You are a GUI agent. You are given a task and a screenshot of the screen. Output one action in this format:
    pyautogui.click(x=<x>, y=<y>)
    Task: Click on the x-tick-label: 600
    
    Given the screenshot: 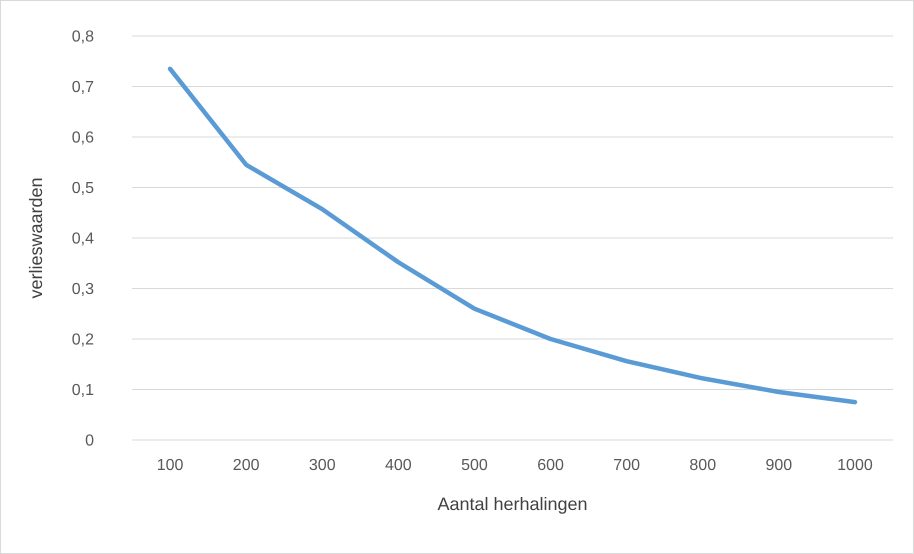 What is the action you would take?
    pyautogui.click(x=550, y=465)
    